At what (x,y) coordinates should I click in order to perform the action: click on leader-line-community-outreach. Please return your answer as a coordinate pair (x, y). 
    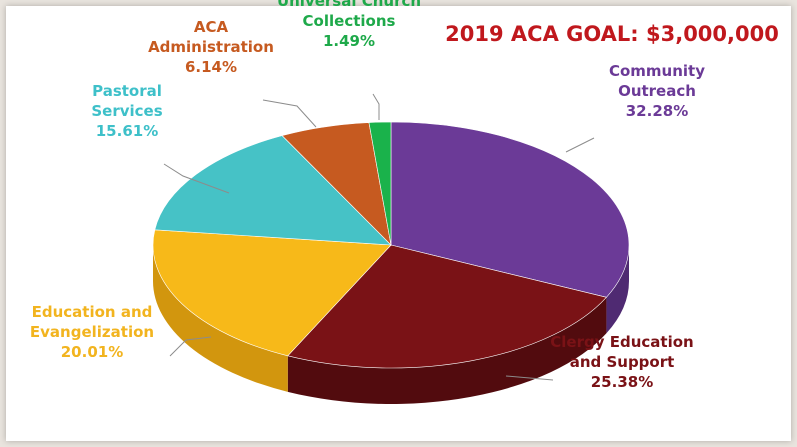
    Looking at the image, I should click on (580, 145).